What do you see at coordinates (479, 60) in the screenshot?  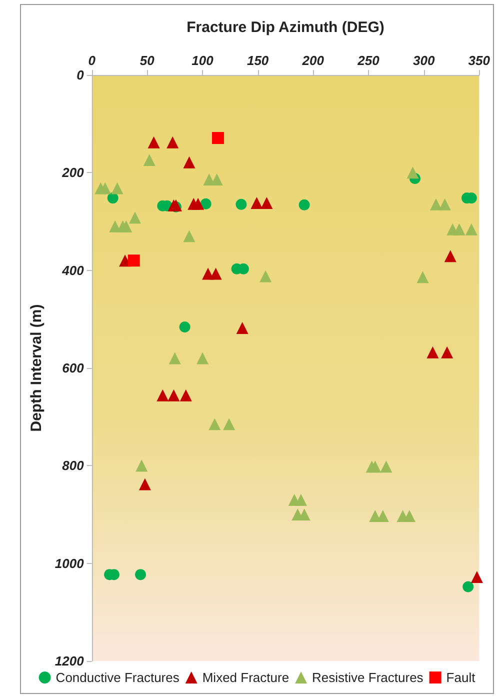 I see `x-tick-label: 350` at bounding box center [479, 60].